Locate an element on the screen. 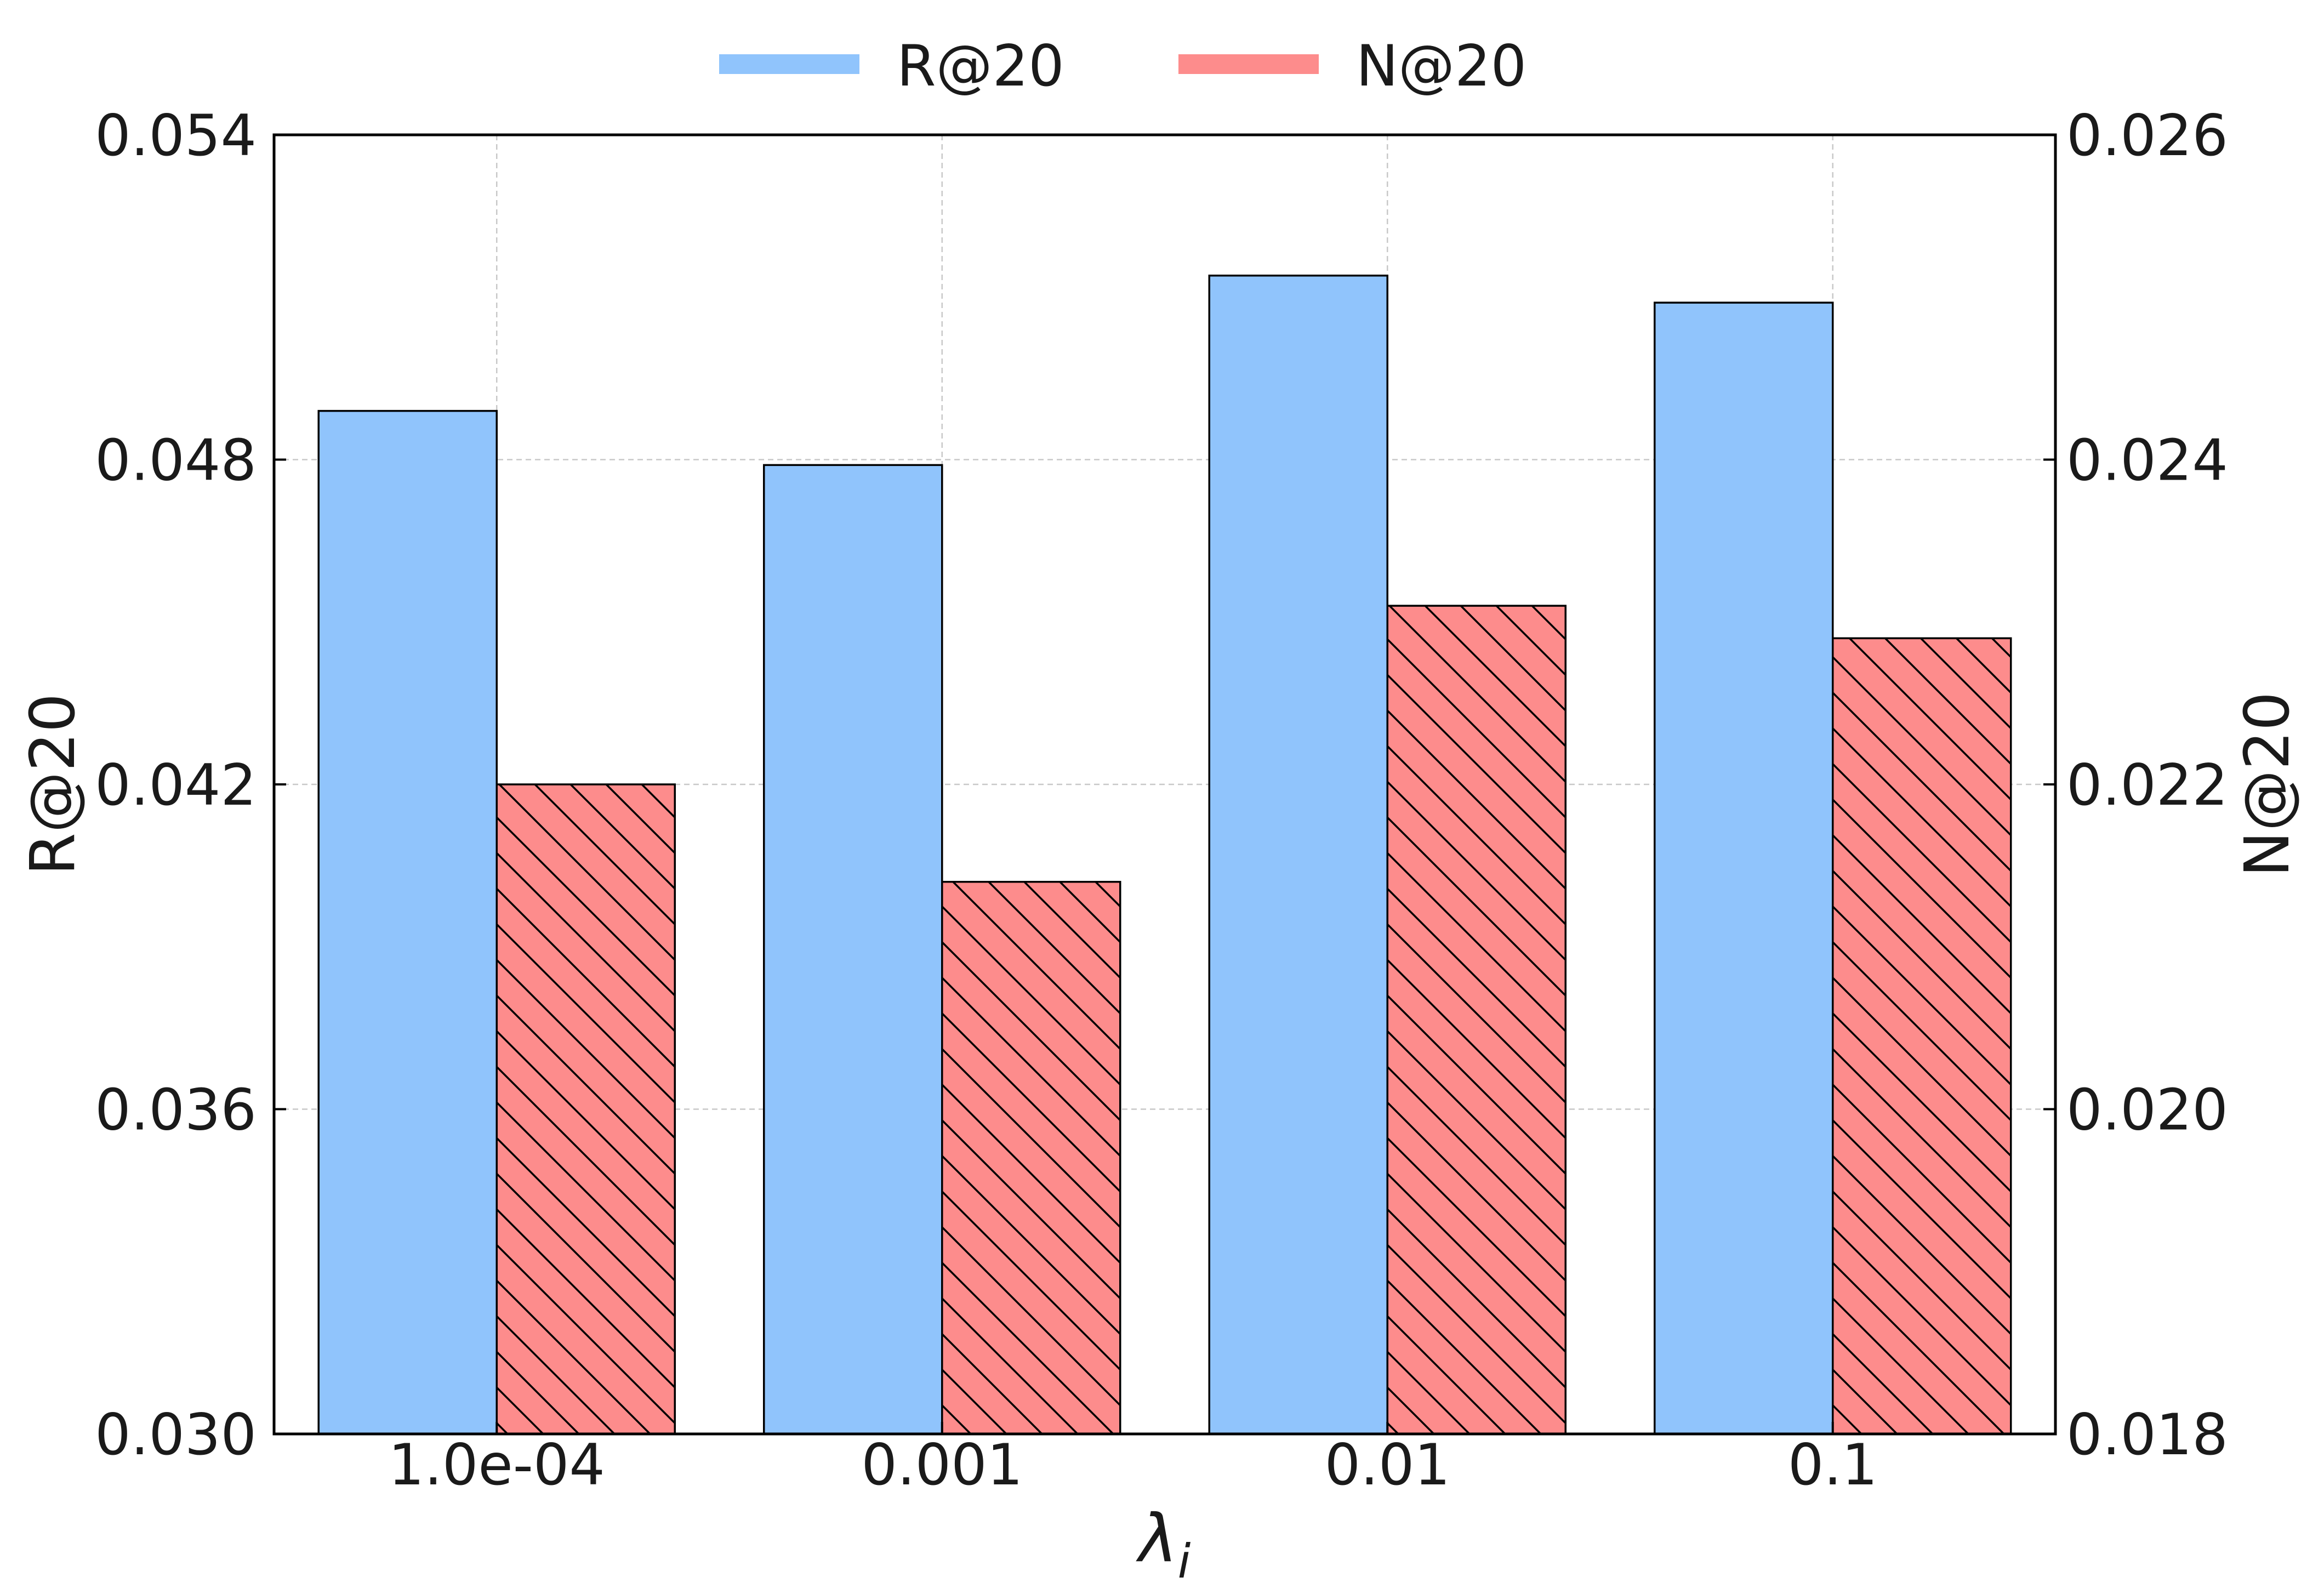 This screenshot has width=2324, height=1594. y-axis-left-title: R@20 is located at coordinates (54, 784).